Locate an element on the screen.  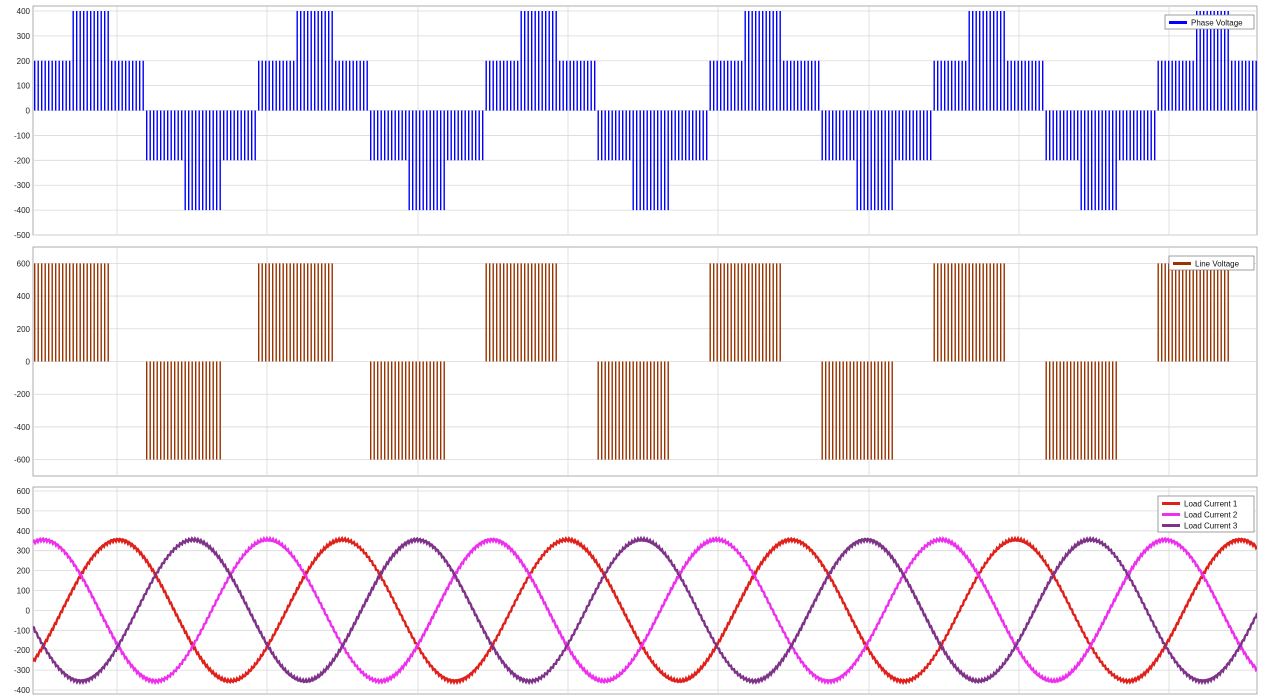
legend-label: Load Current 1 is located at coordinates (1211, 504).